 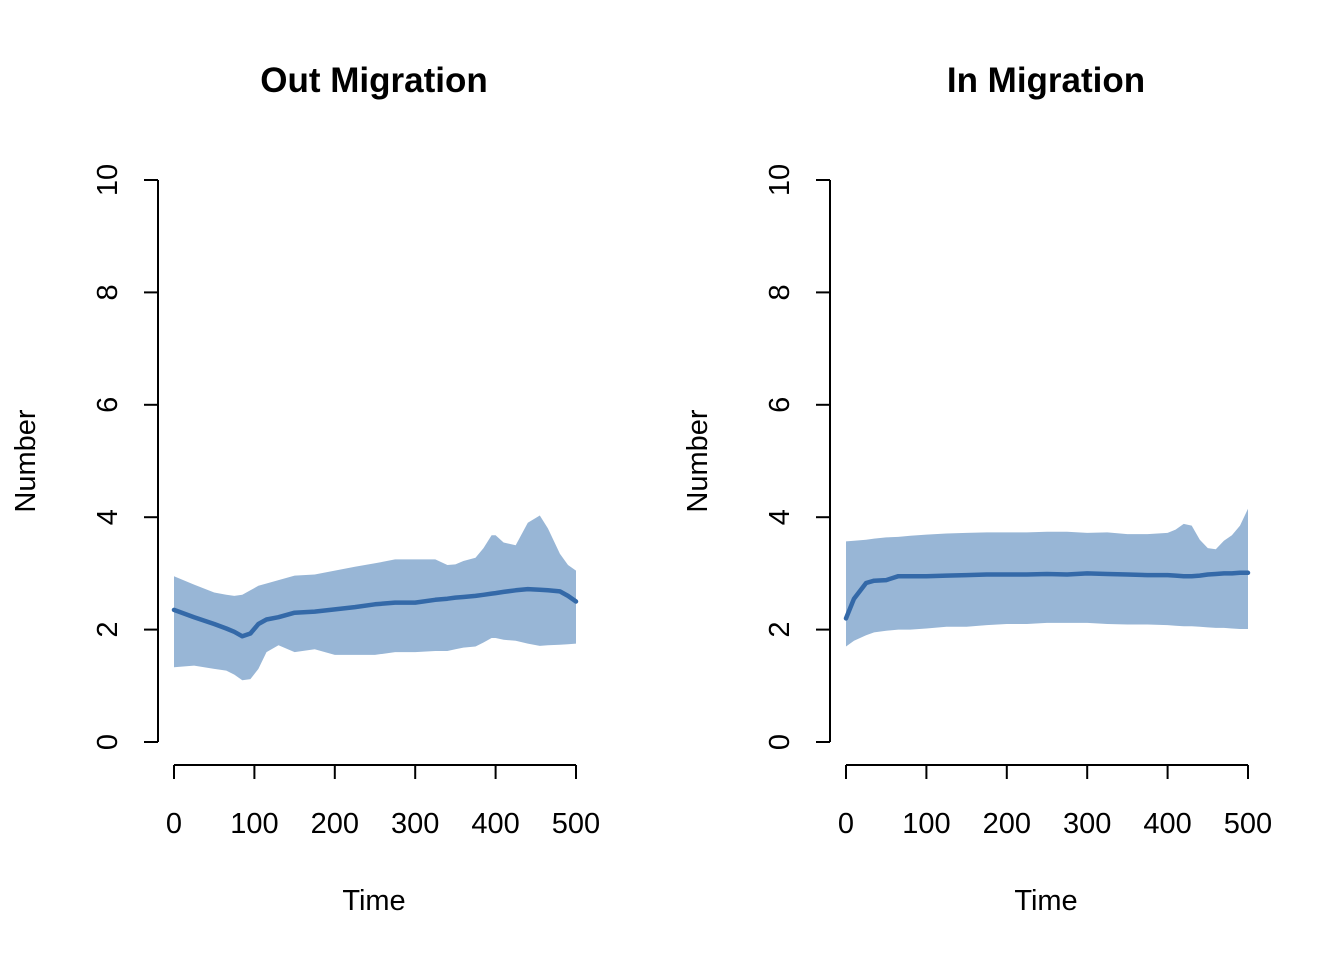 What do you see at coordinates (373, 80) in the screenshot?
I see `chart-title: Out Migration` at bounding box center [373, 80].